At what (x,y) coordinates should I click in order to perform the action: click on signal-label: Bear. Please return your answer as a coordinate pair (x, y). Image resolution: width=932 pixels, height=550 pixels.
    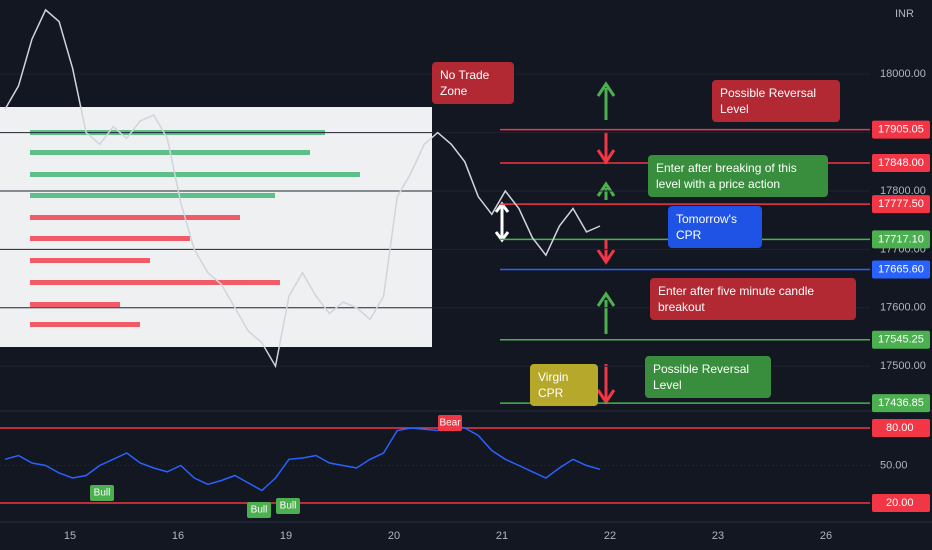
    Looking at the image, I should click on (450, 423).